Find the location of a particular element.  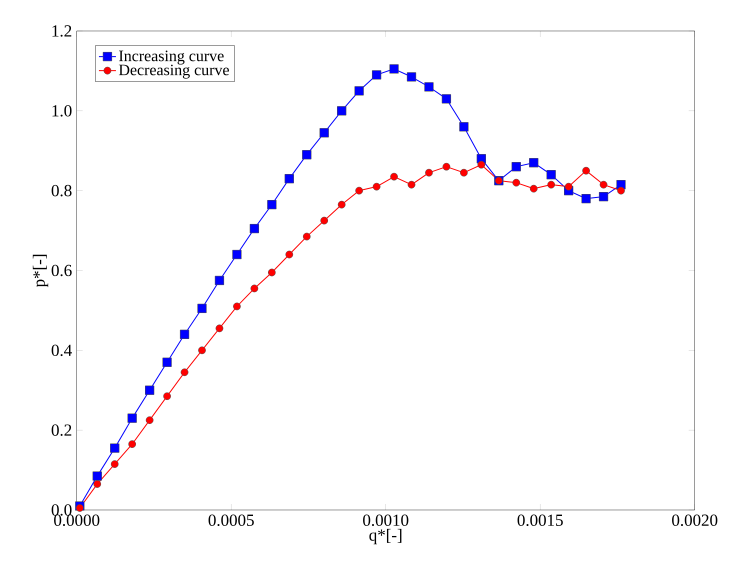

y-axis-title: p*[-] is located at coordinates (40, 271).